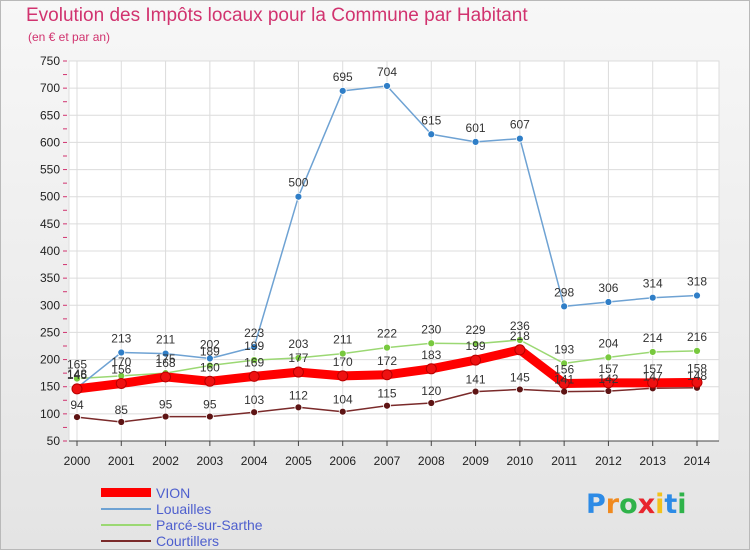 The height and width of the screenshot is (550, 750). What do you see at coordinates (254, 461) in the screenshot?
I see `x-tick-label: 2004` at bounding box center [254, 461].